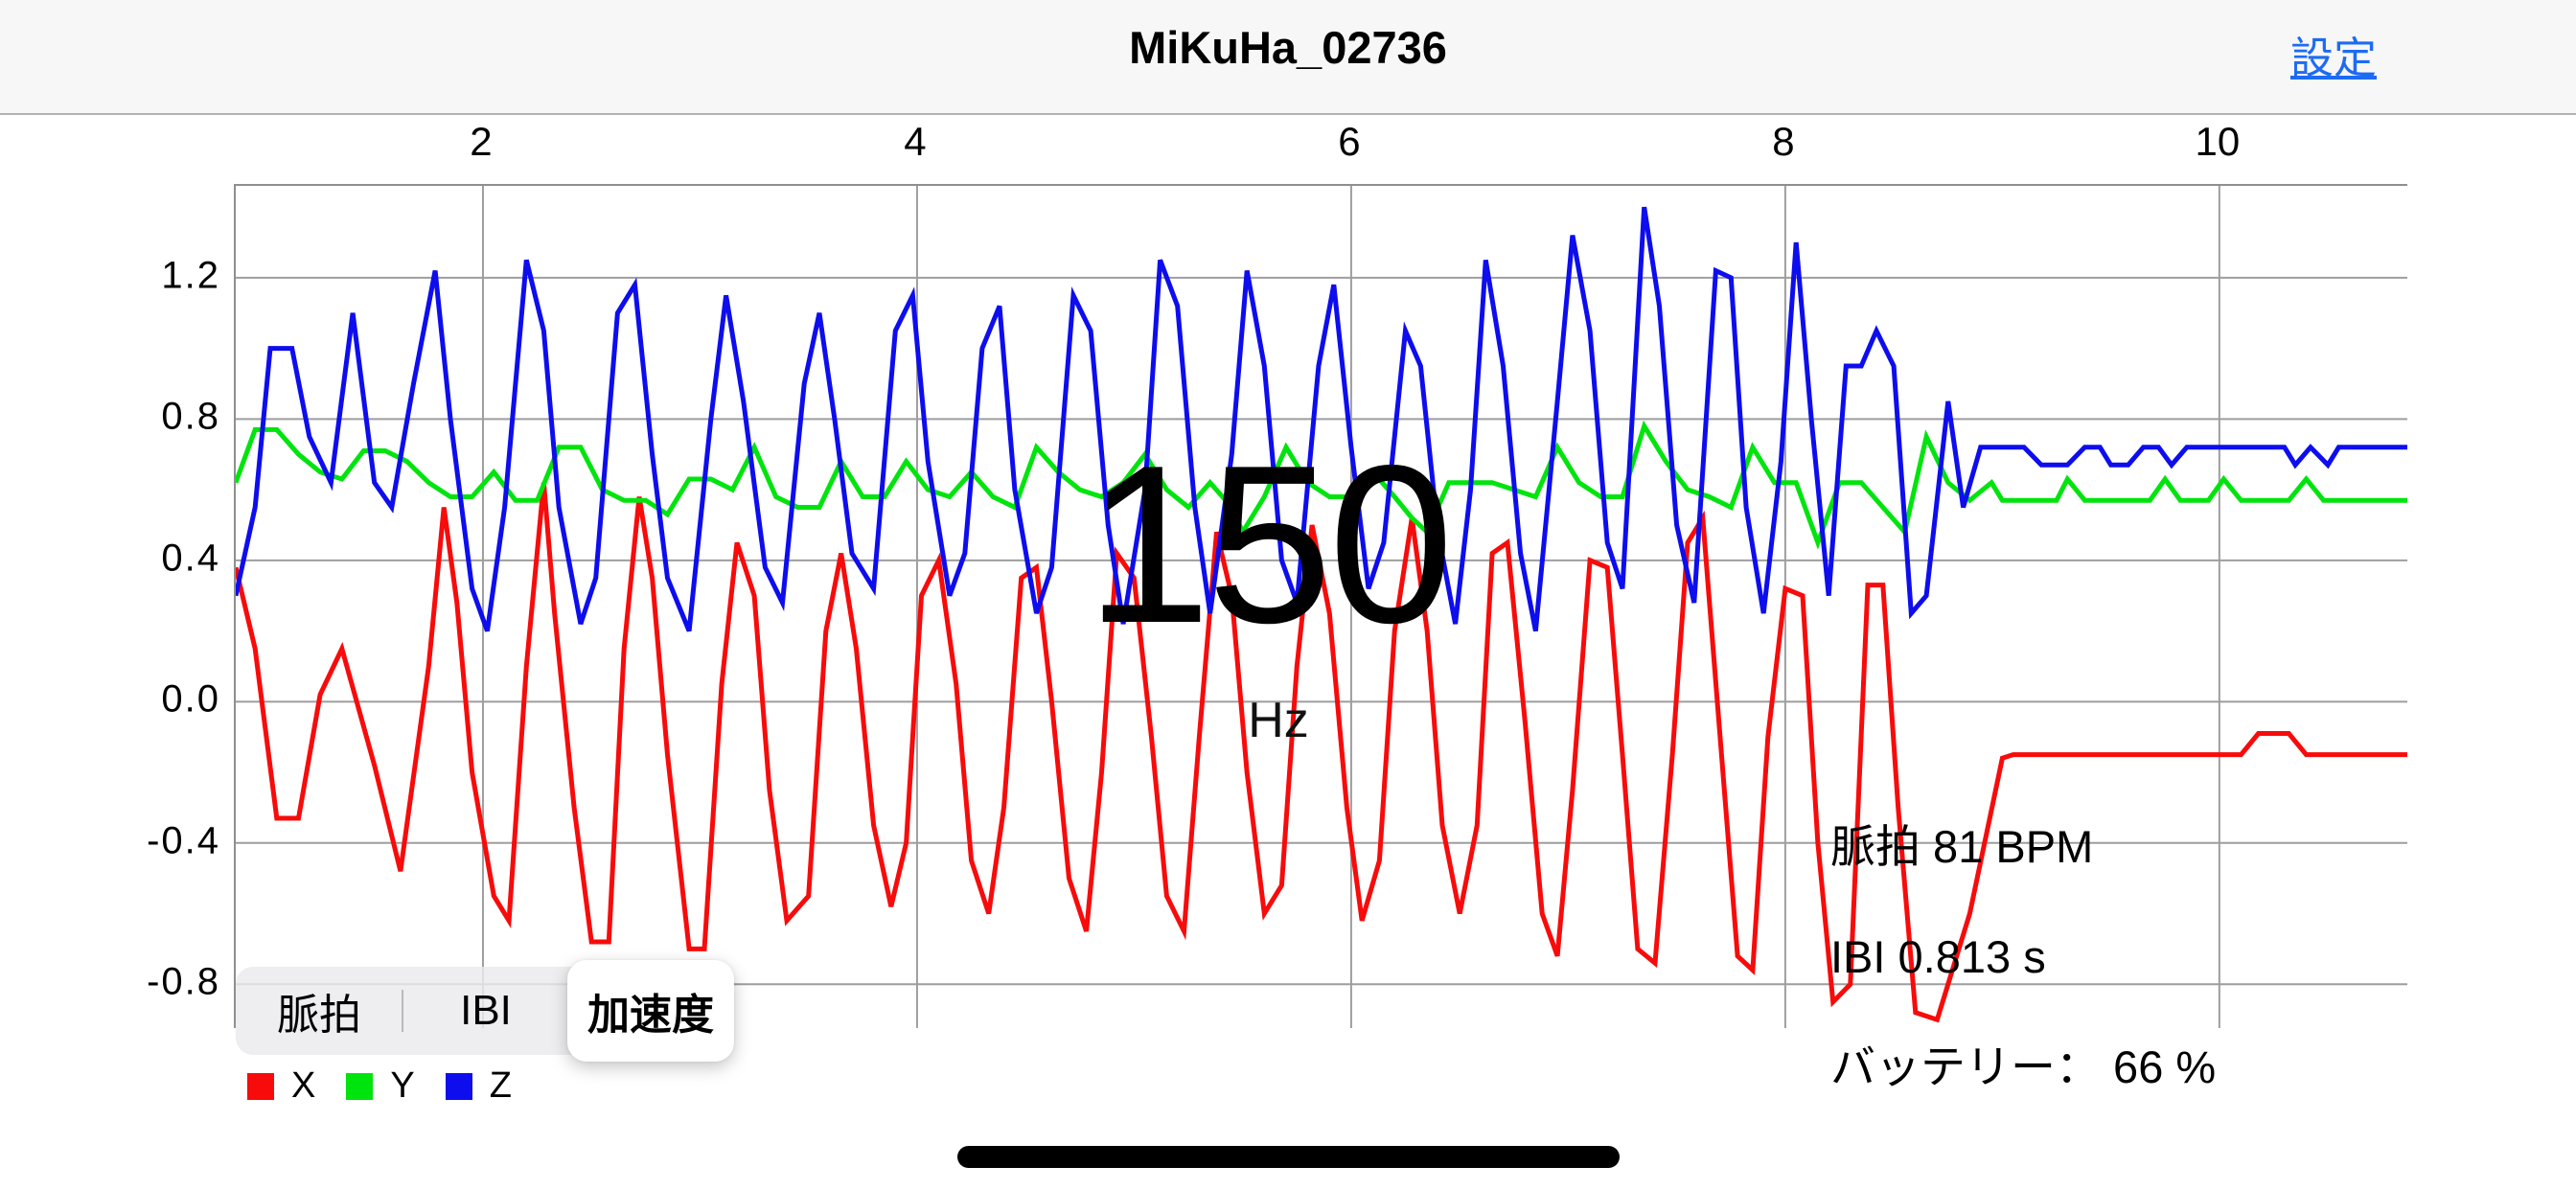 The image size is (2576, 1190). What do you see at coordinates (183, 841) in the screenshot?
I see `y-tick-label: -0.4` at bounding box center [183, 841].